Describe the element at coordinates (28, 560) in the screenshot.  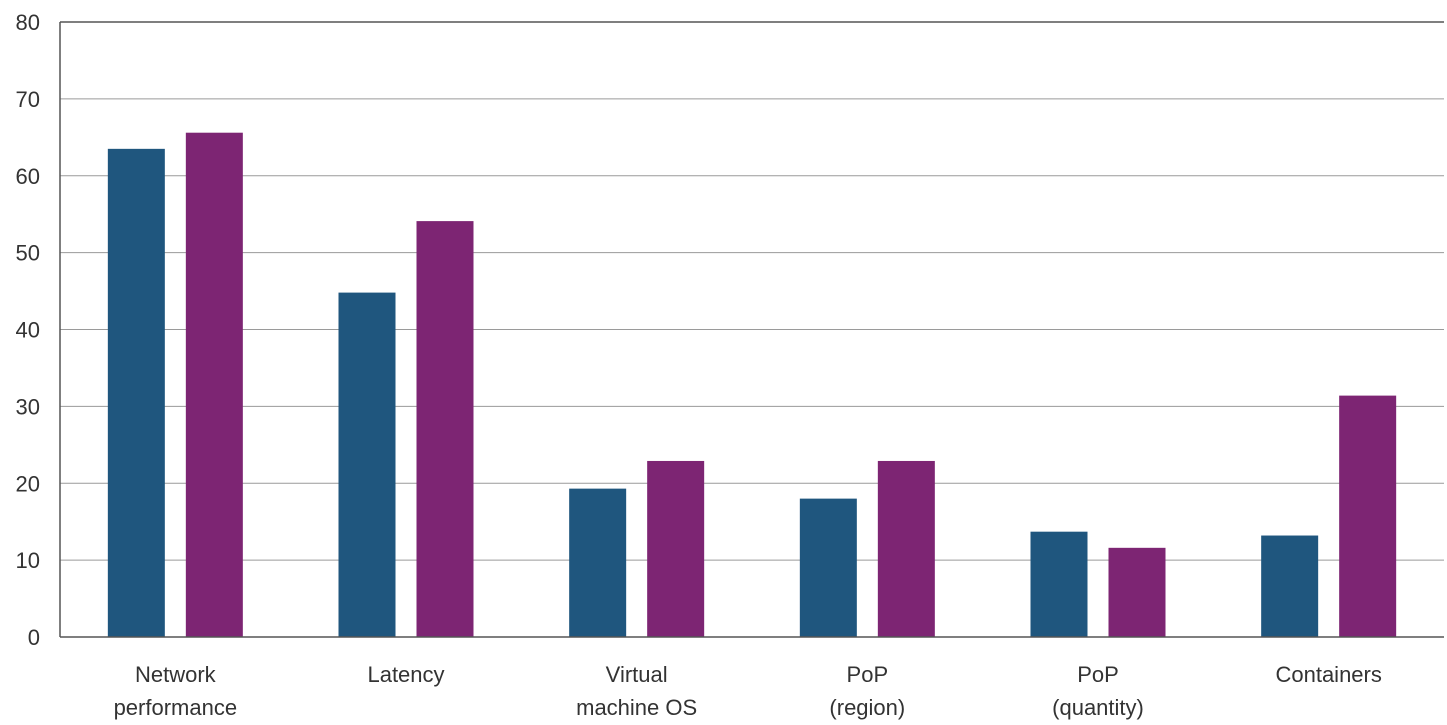
I see `y-tick-label: 10` at that location.